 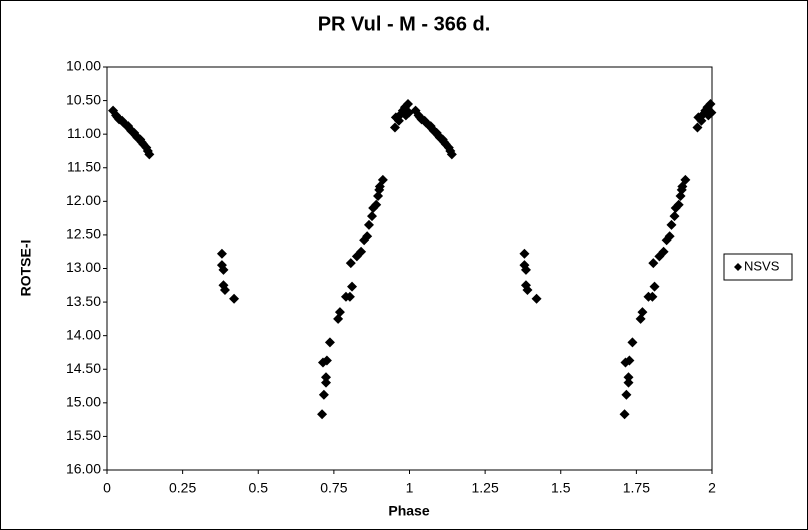 I want to click on x-tick-label: 0, so click(x=107, y=488).